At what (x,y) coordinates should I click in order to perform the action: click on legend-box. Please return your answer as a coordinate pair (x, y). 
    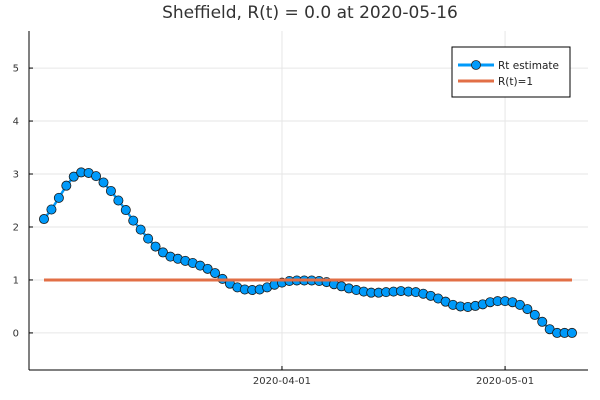
    Looking at the image, I should click on (511, 72).